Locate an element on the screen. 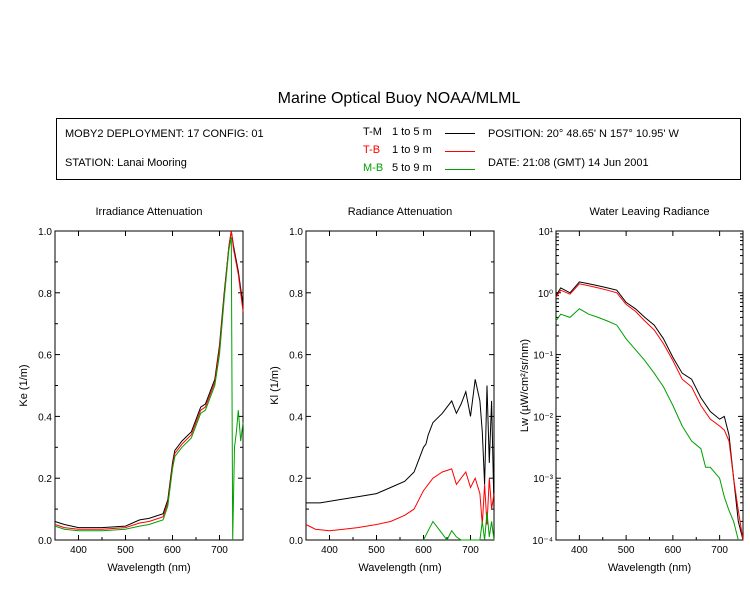 This screenshot has height=600, width=750. legend-range-tm: 1 to 5 m is located at coordinates (412, 132).